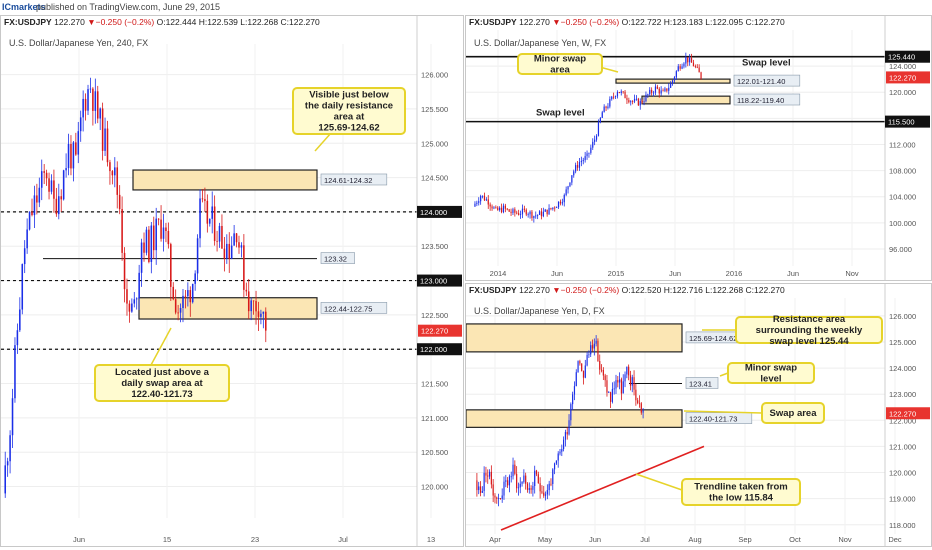  What do you see at coordinates (724, 22) in the screenshot?
I see `low: L:122.095` at bounding box center [724, 22].